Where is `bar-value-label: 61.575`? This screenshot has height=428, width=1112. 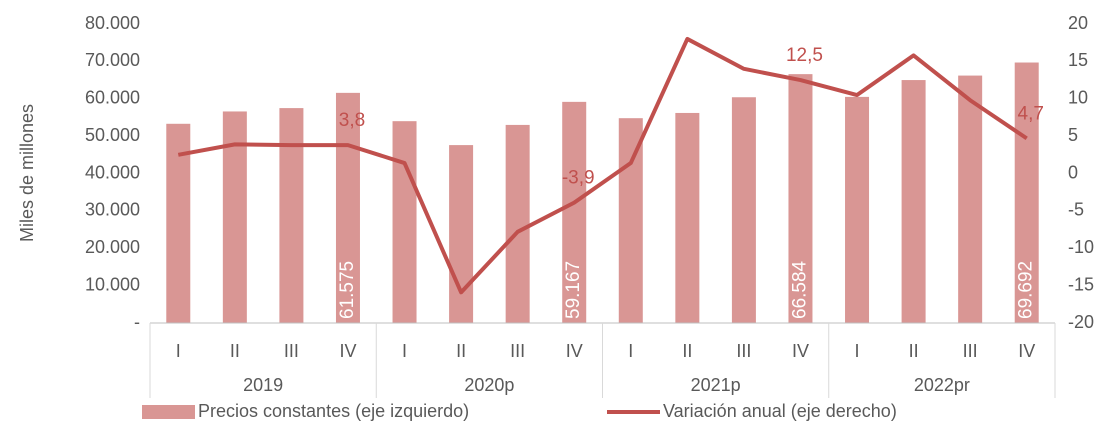
bar-value-label: 61.575 is located at coordinates (347, 290).